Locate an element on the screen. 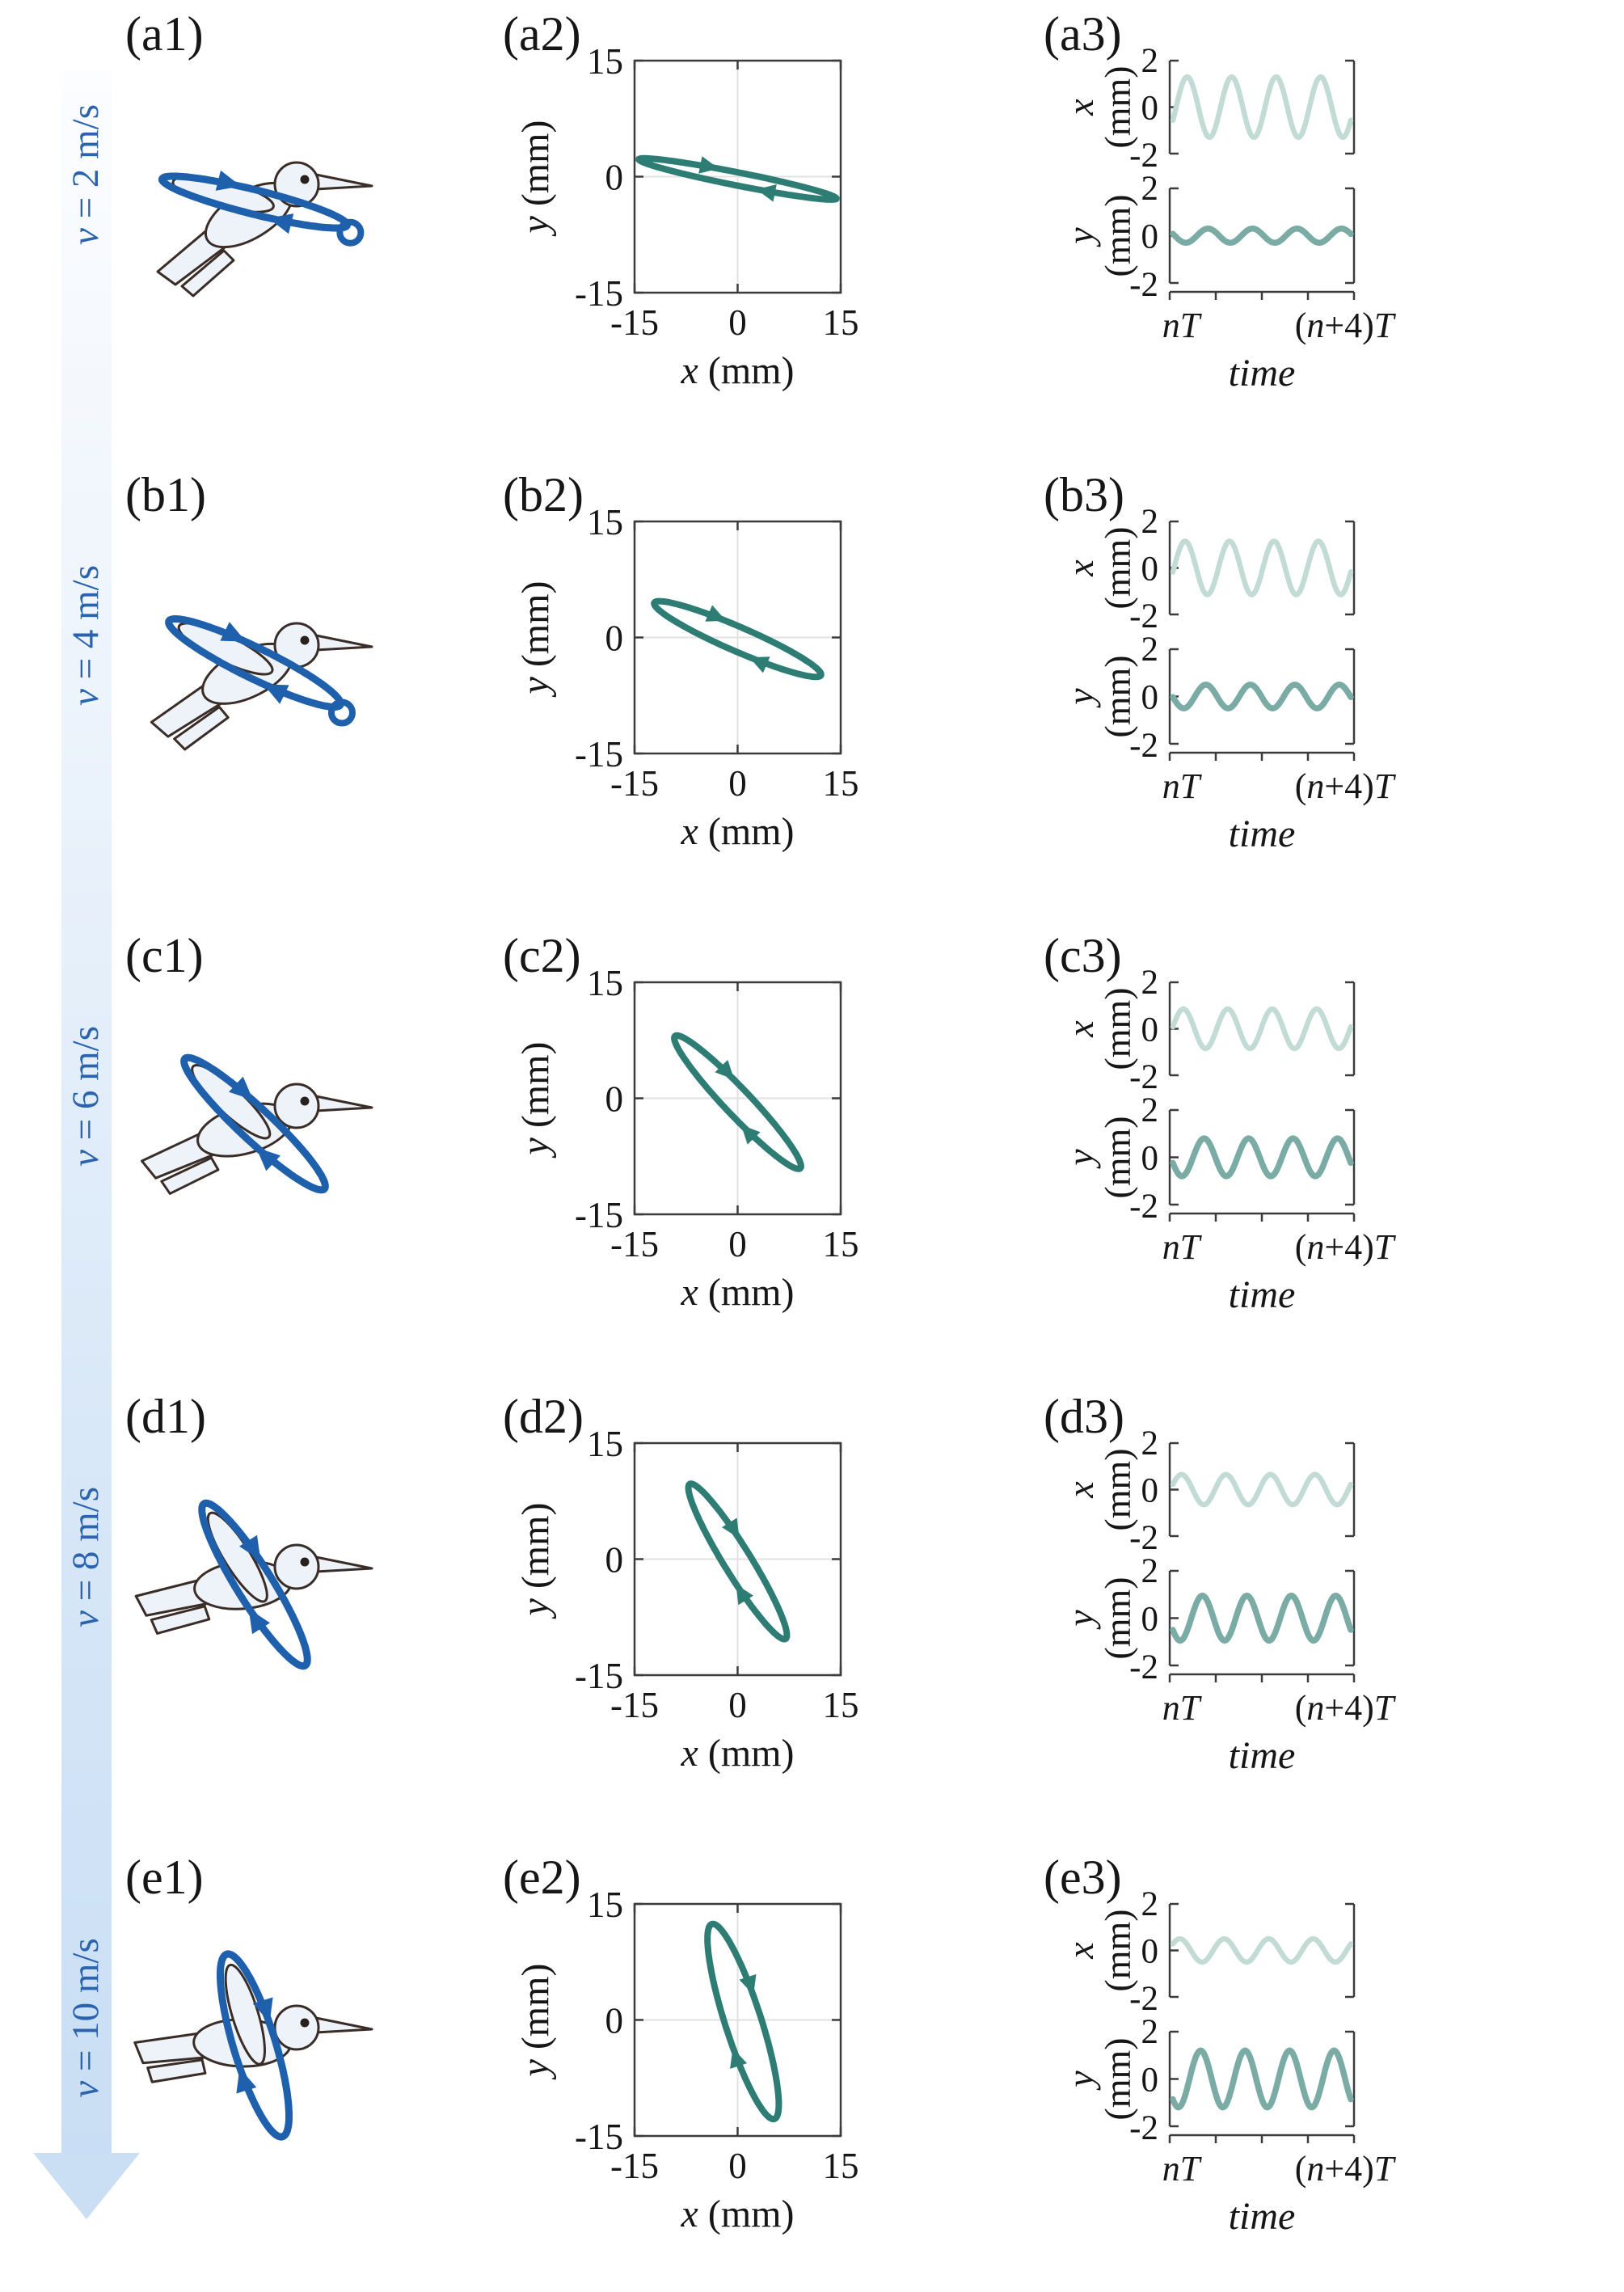  panel-label-col2: (c2) is located at coordinates (542, 955).